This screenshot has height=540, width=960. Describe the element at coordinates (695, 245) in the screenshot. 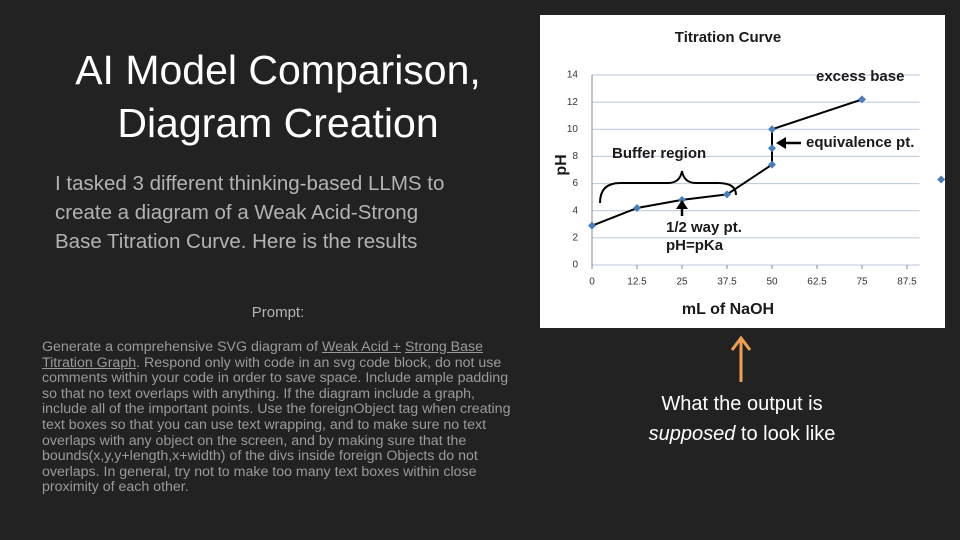

I see `annotation: pH=pKa` at that location.